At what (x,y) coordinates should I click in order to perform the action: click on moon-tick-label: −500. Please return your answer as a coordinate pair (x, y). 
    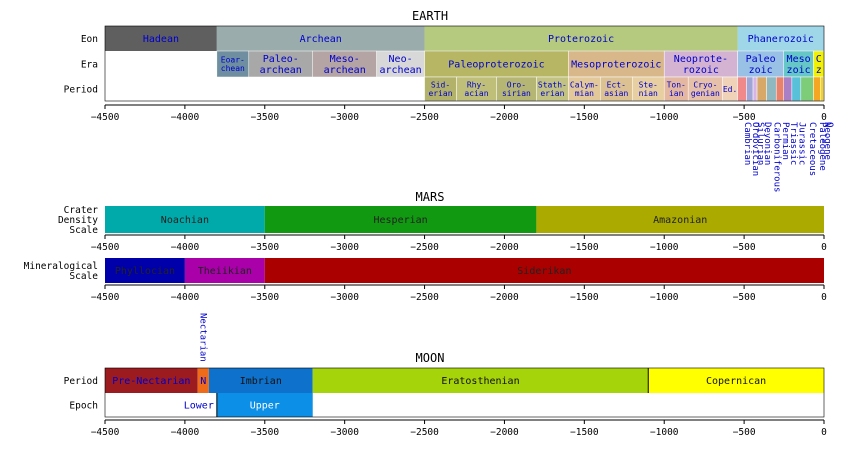
    Looking at the image, I should click on (744, 432).